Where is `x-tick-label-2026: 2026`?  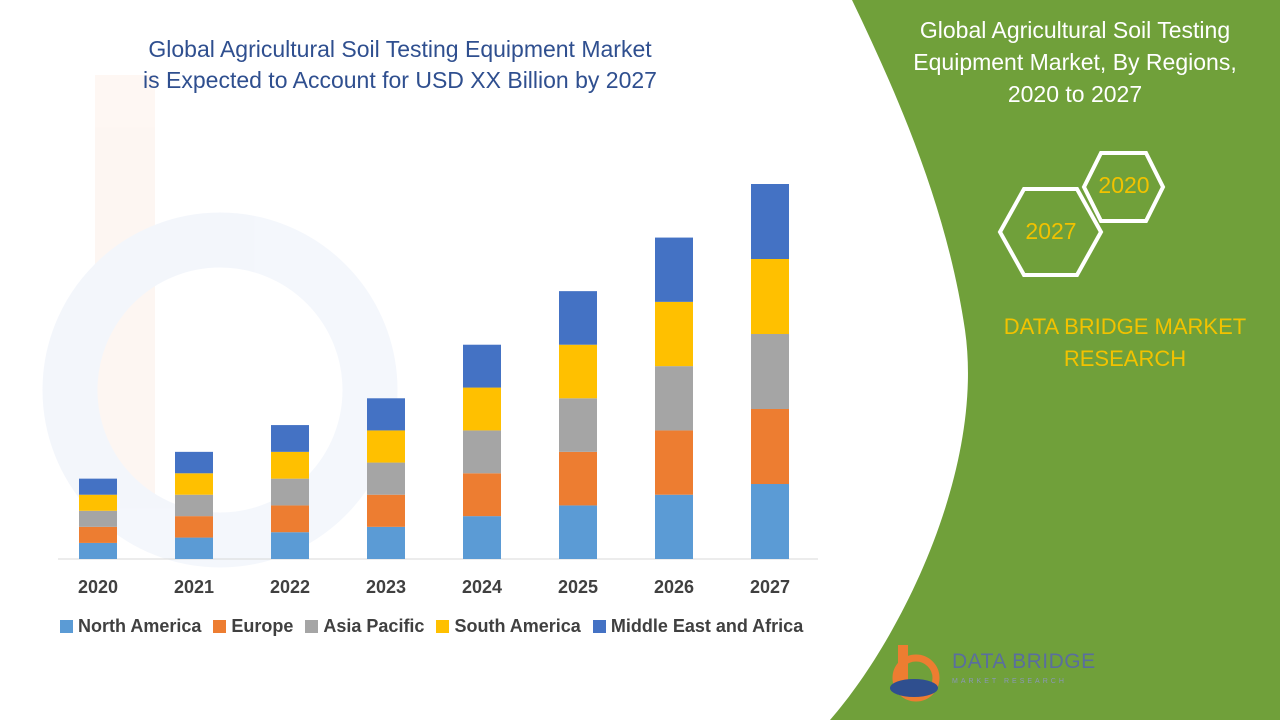 x-tick-label-2026: 2026 is located at coordinates (674, 587).